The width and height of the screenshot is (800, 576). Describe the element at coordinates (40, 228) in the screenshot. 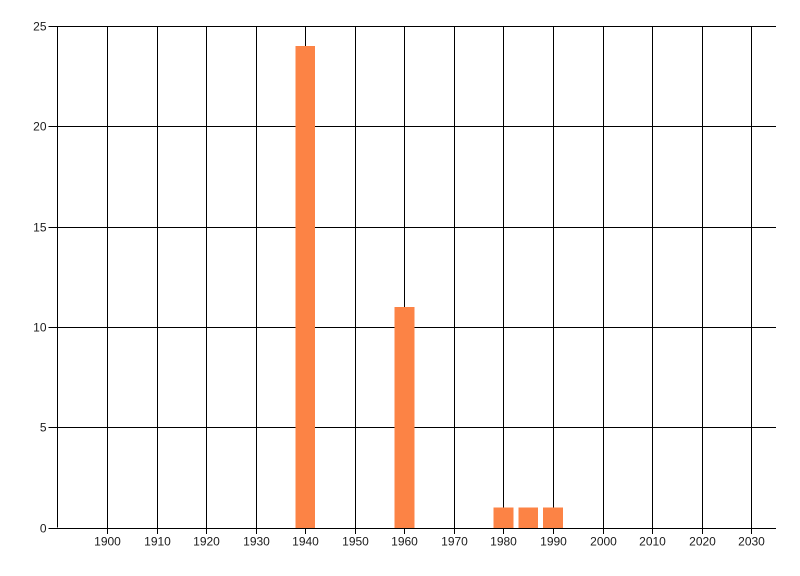

I see `y-tick-label: 15` at that location.